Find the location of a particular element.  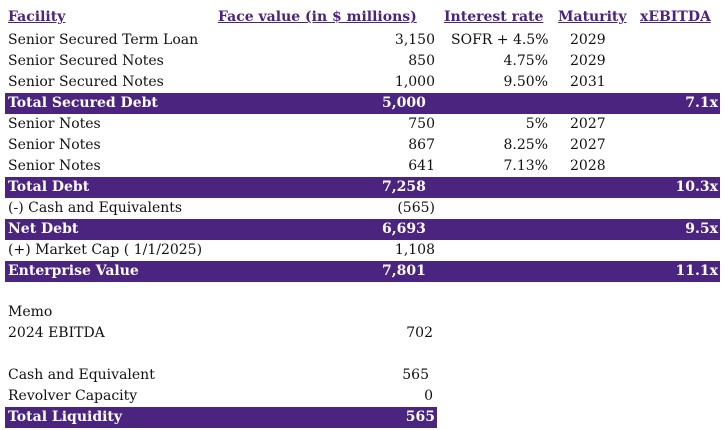

total-row: Net Debt 6,693 9.5x is located at coordinates (362, 229).